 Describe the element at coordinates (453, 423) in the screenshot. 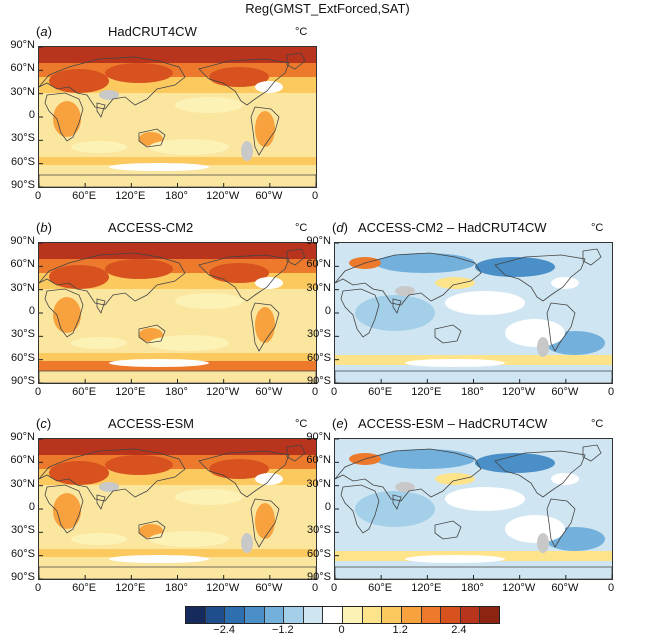

I see `panel-e-title: ACCESS-ESM – HadCRUT4CW` at that location.